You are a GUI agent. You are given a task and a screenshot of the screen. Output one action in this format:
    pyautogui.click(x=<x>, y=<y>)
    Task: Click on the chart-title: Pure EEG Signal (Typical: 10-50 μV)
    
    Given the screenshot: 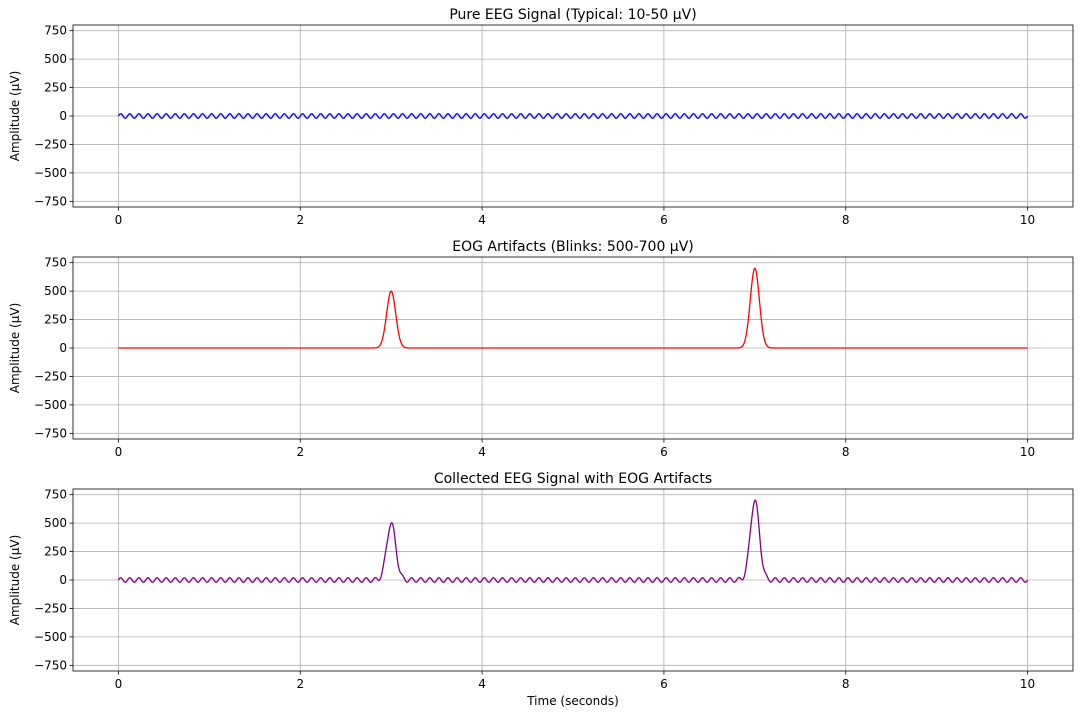 What is the action you would take?
    pyautogui.click(x=572, y=15)
    